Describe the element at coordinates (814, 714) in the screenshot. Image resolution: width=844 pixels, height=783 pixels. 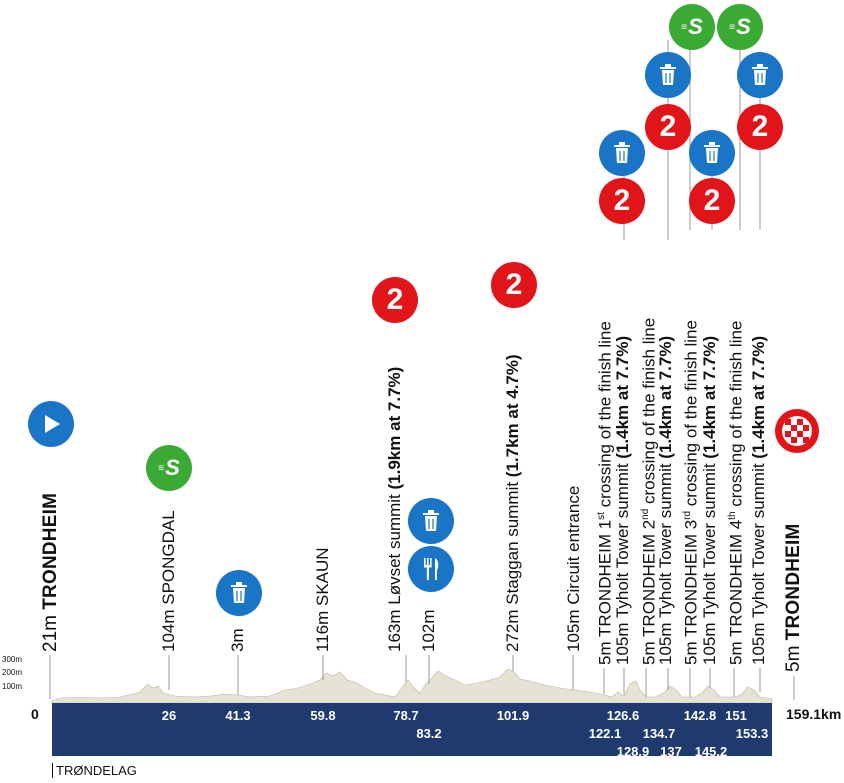
I see `axis-end-label: 159.1km` at that location.